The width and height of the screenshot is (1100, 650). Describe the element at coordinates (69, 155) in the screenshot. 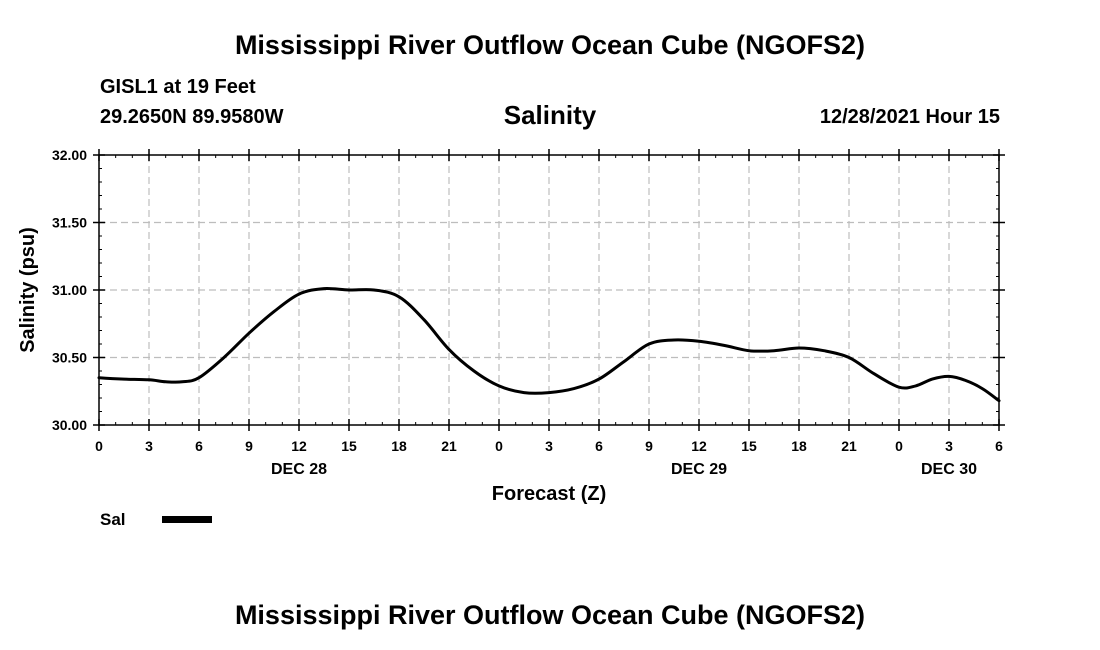

I see `y-tick-label: 32.00` at that location.